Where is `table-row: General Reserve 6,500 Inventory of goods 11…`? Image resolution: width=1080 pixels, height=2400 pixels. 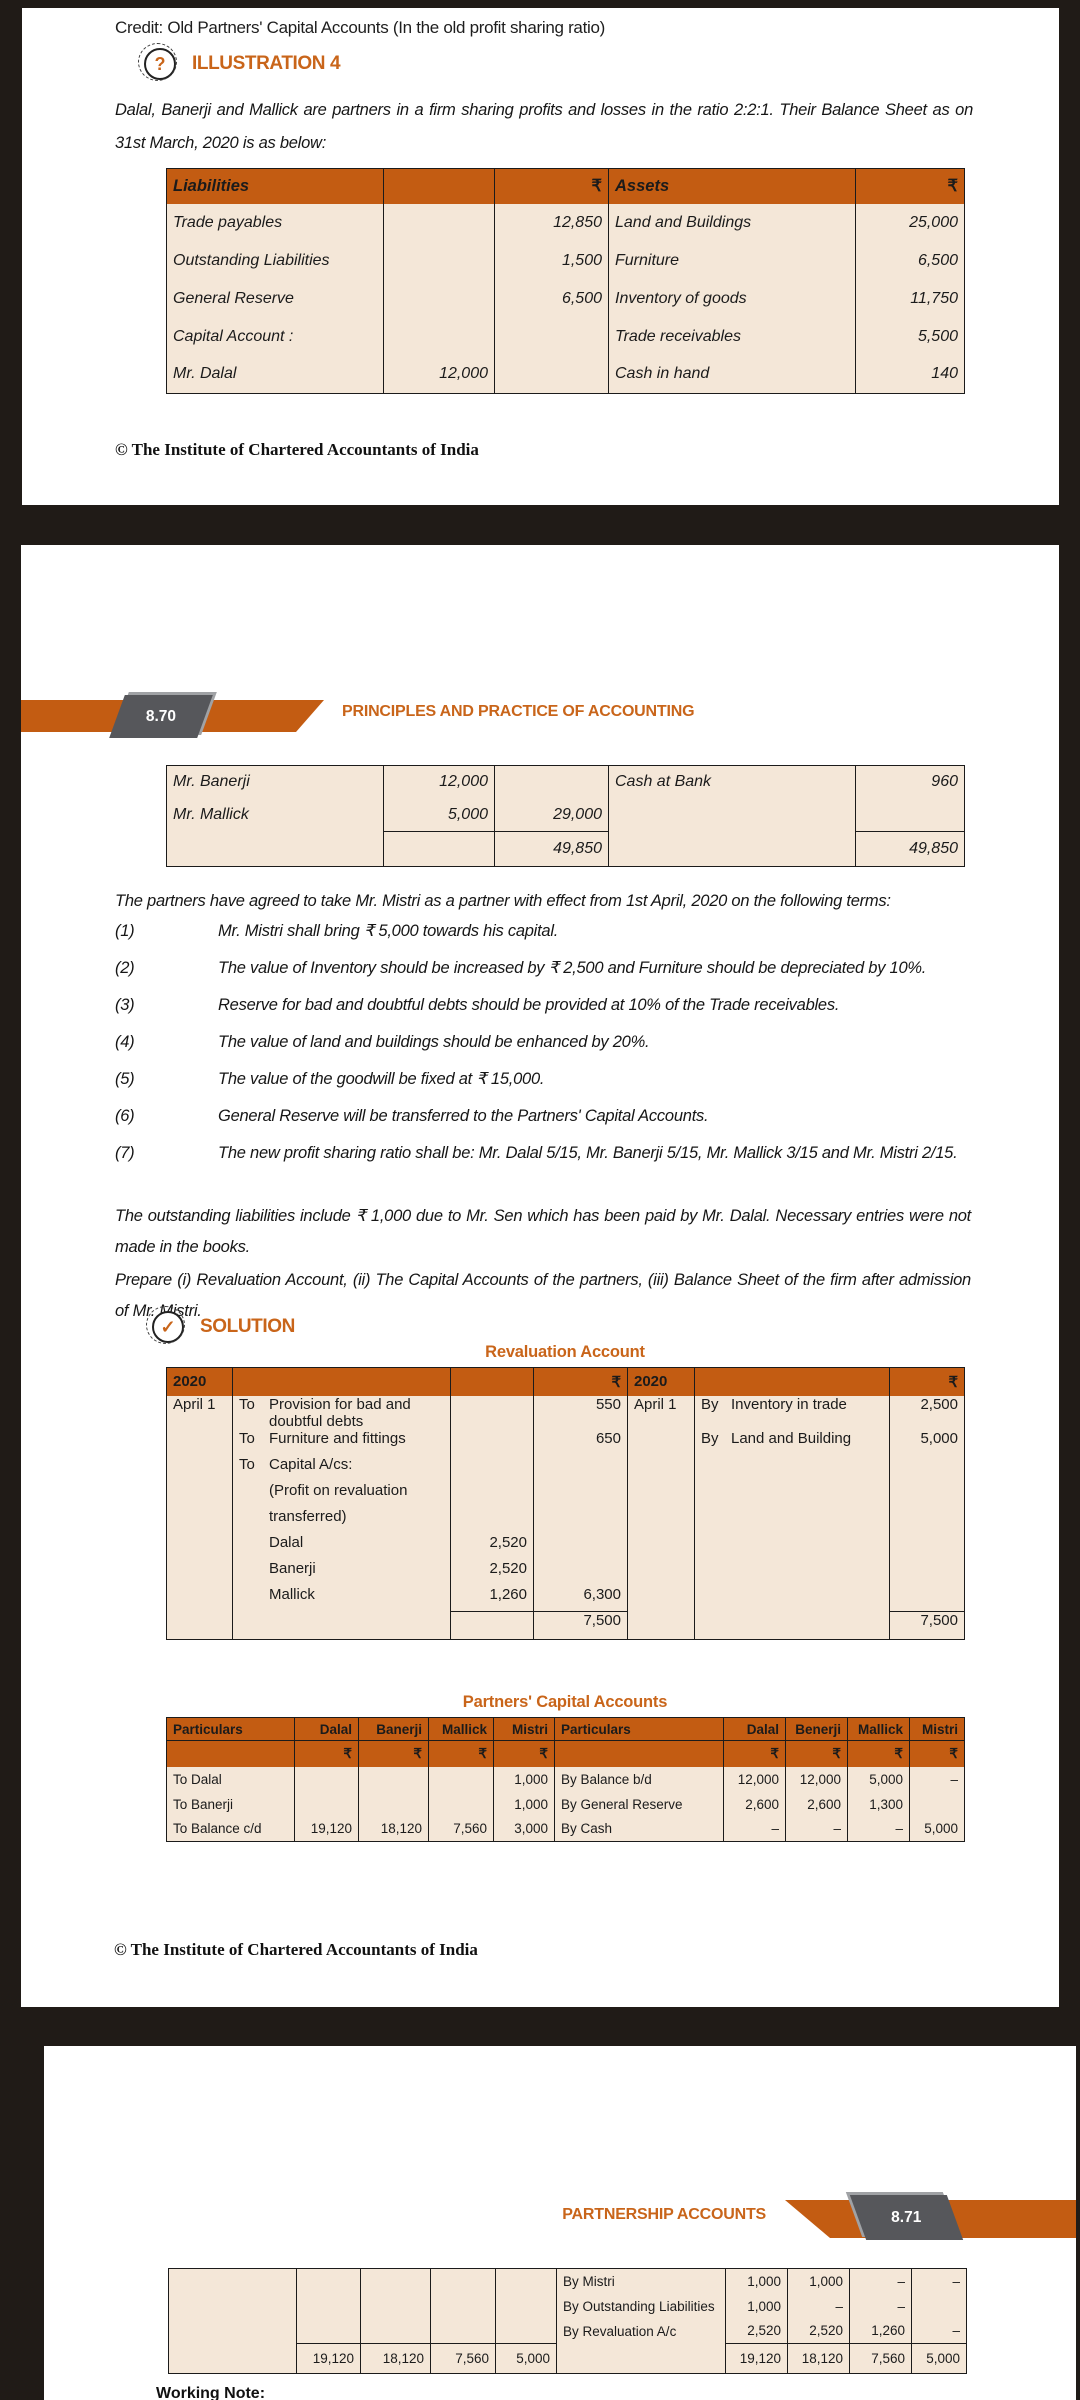 table-row: General Reserve 6,500 Inventory of goods 11… is located at coordinates (565, 298).